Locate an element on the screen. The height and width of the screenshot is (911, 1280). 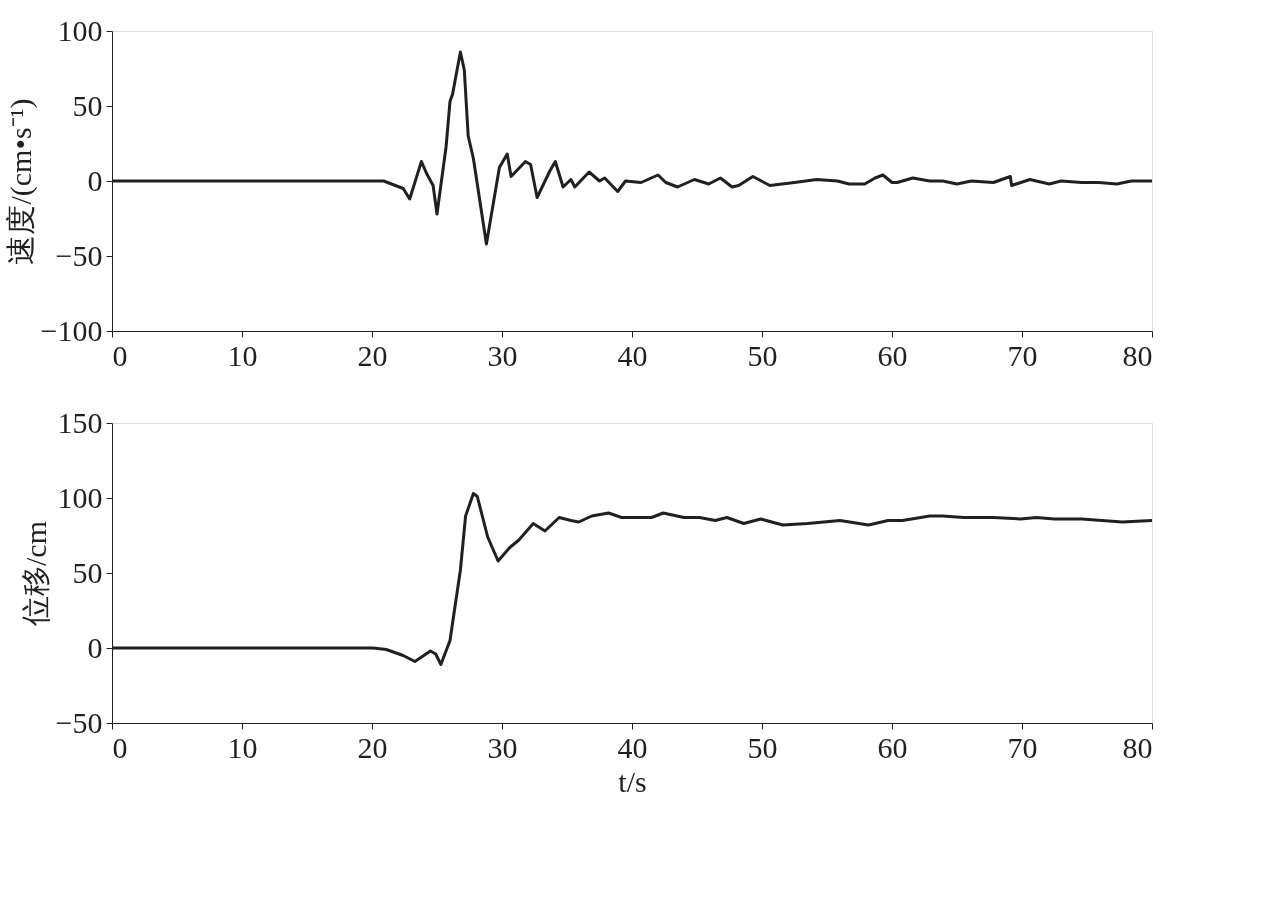
y-tick-label: 150 is located at coordinates (80, 422).